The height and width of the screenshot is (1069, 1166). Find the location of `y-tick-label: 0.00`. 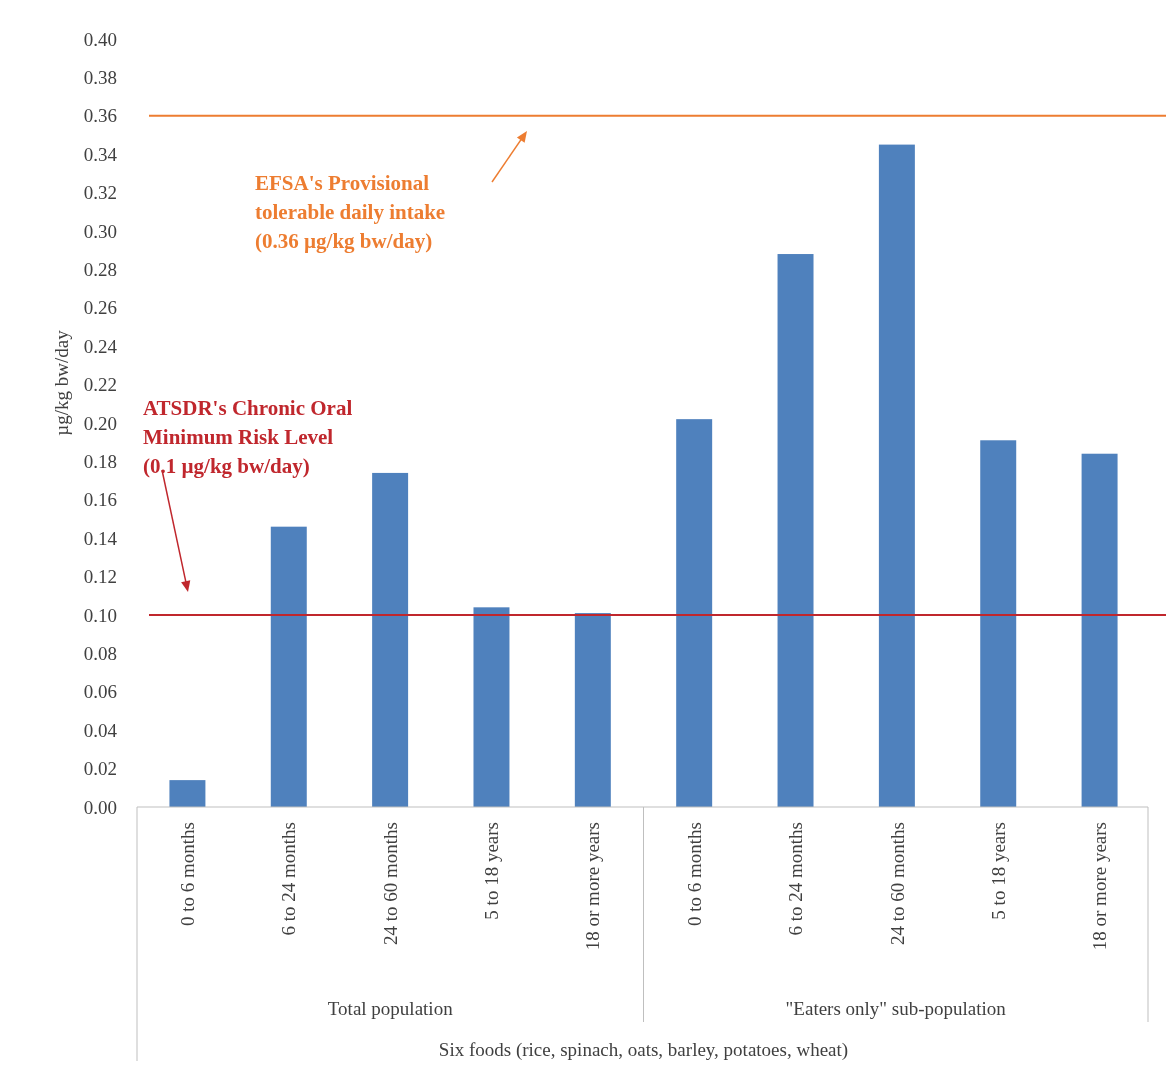

y-tick-label: 0.00 is located at coordinates (100, 807).